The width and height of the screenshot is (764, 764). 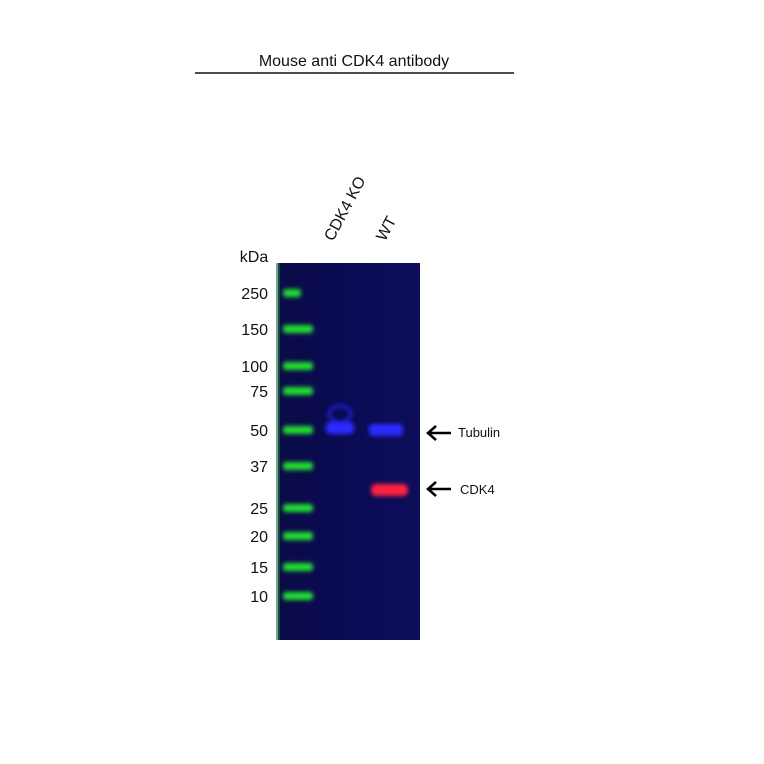 What do you see at coordinates (259, 509) in the screenshot?
I see `marker-label: 25` at bounding box center [259, 509].